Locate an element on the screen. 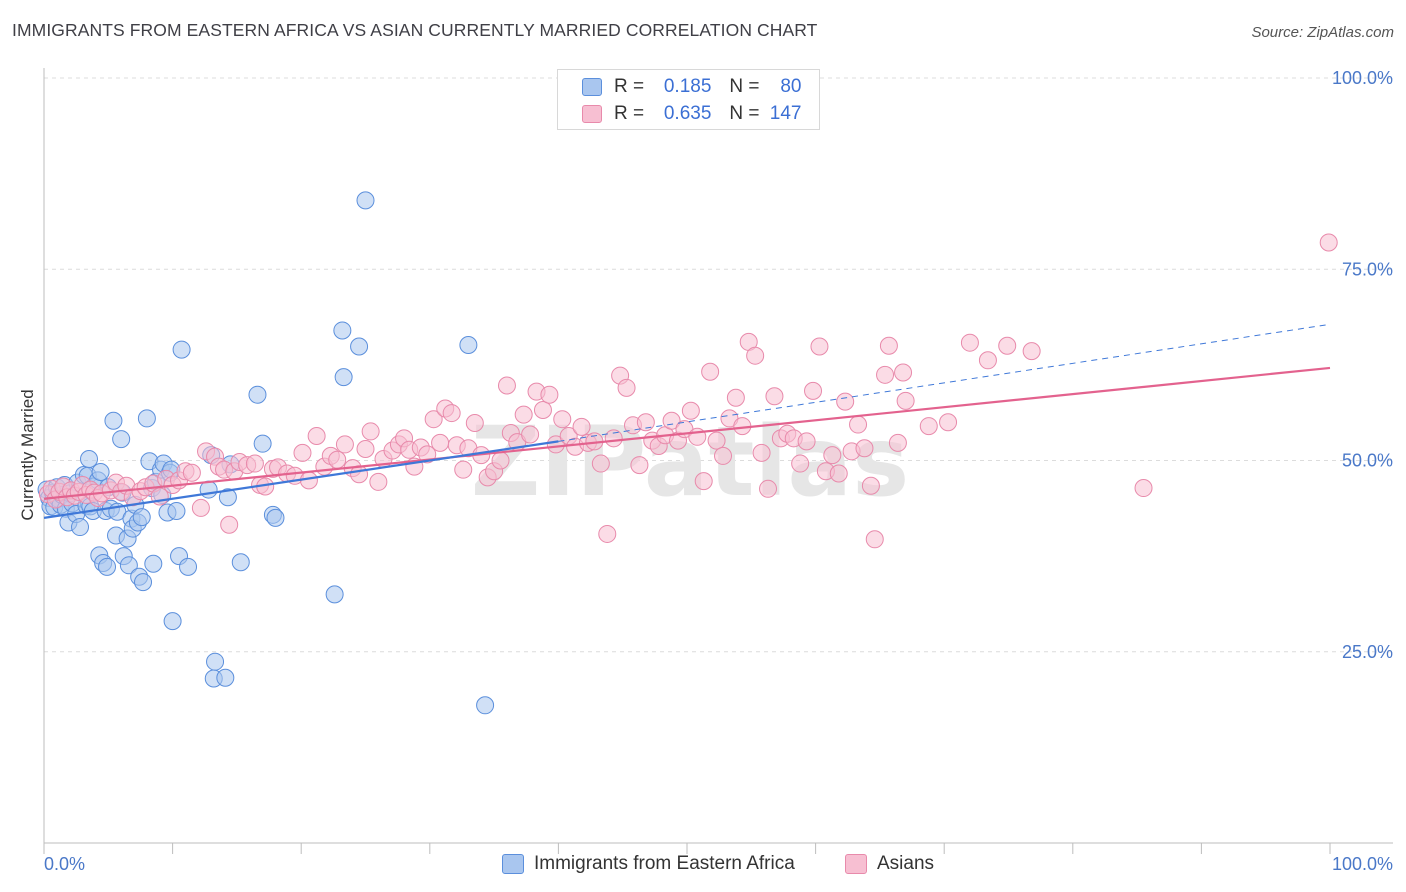 The image size is (1406, 892). asians-trend-line is located at coordinates (687, 433).